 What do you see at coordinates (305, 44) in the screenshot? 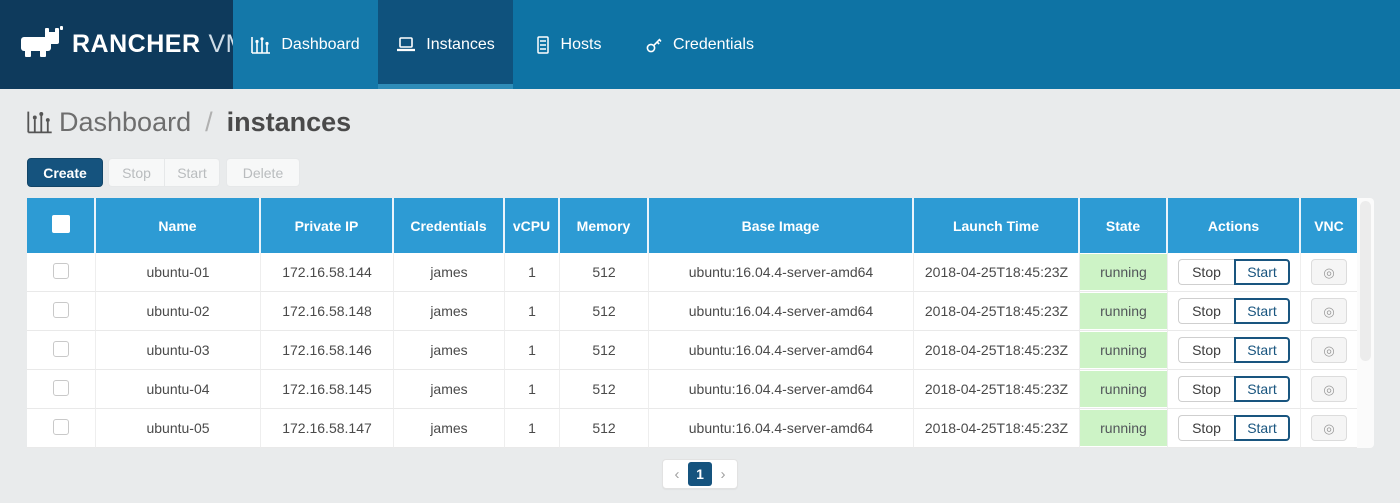
I see `nav-tab-dashboard: Dashboard` at bounding box center [305, 44].